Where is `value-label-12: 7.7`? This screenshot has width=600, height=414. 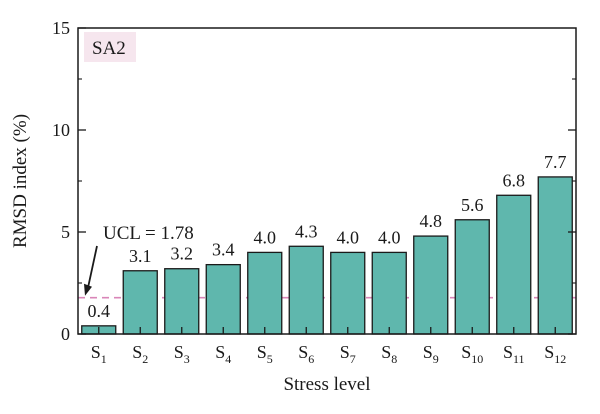 value-label-12: 7.7 is located at coordinates (555, 162).